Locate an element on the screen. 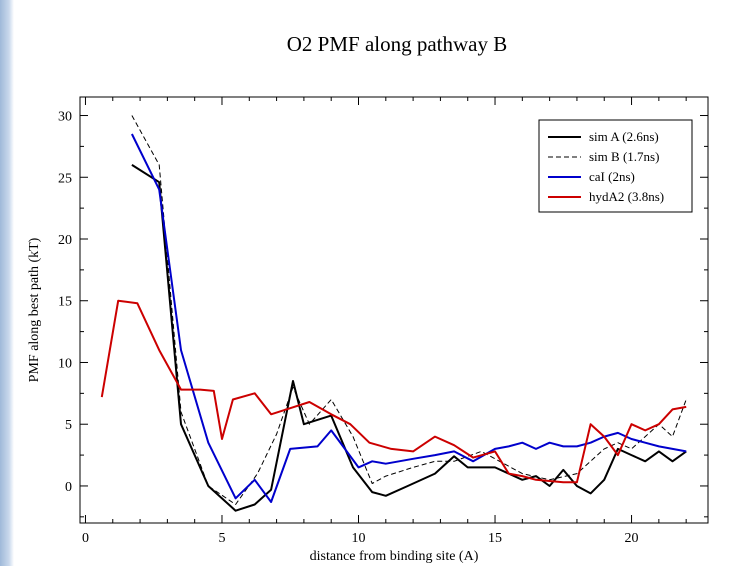 The width and height of the screenshot is (736, 566). y-tick-label: 20 is located at coordinates (65, 240).